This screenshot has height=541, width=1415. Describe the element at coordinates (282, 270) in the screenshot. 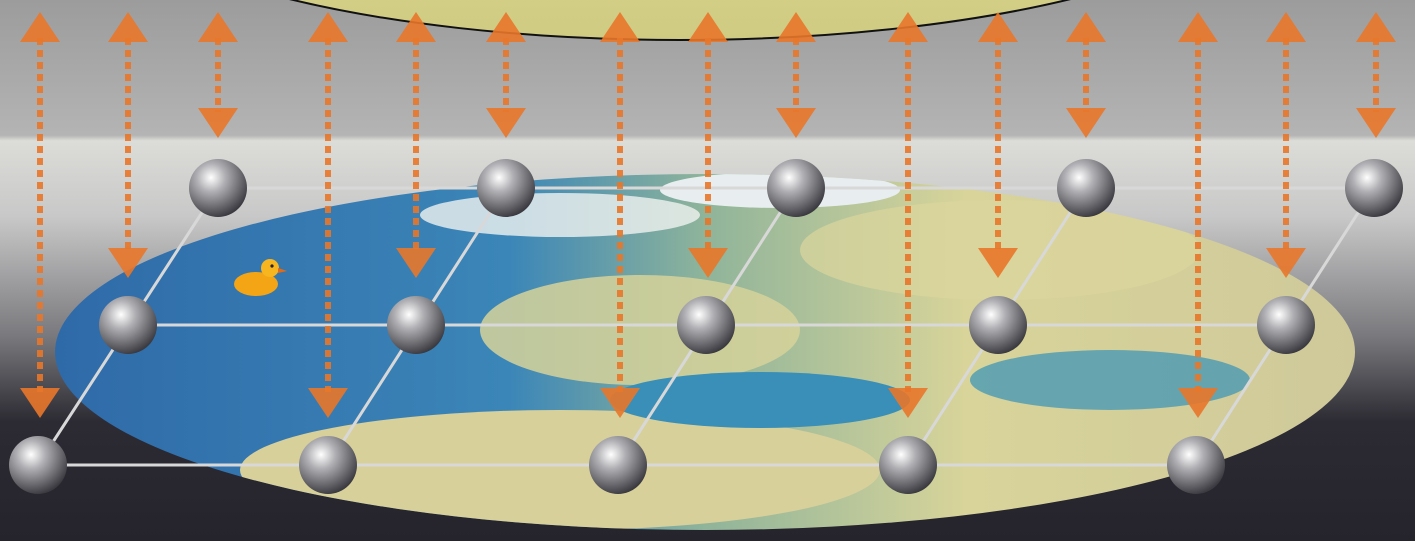

I see `duck-beak` at that location.